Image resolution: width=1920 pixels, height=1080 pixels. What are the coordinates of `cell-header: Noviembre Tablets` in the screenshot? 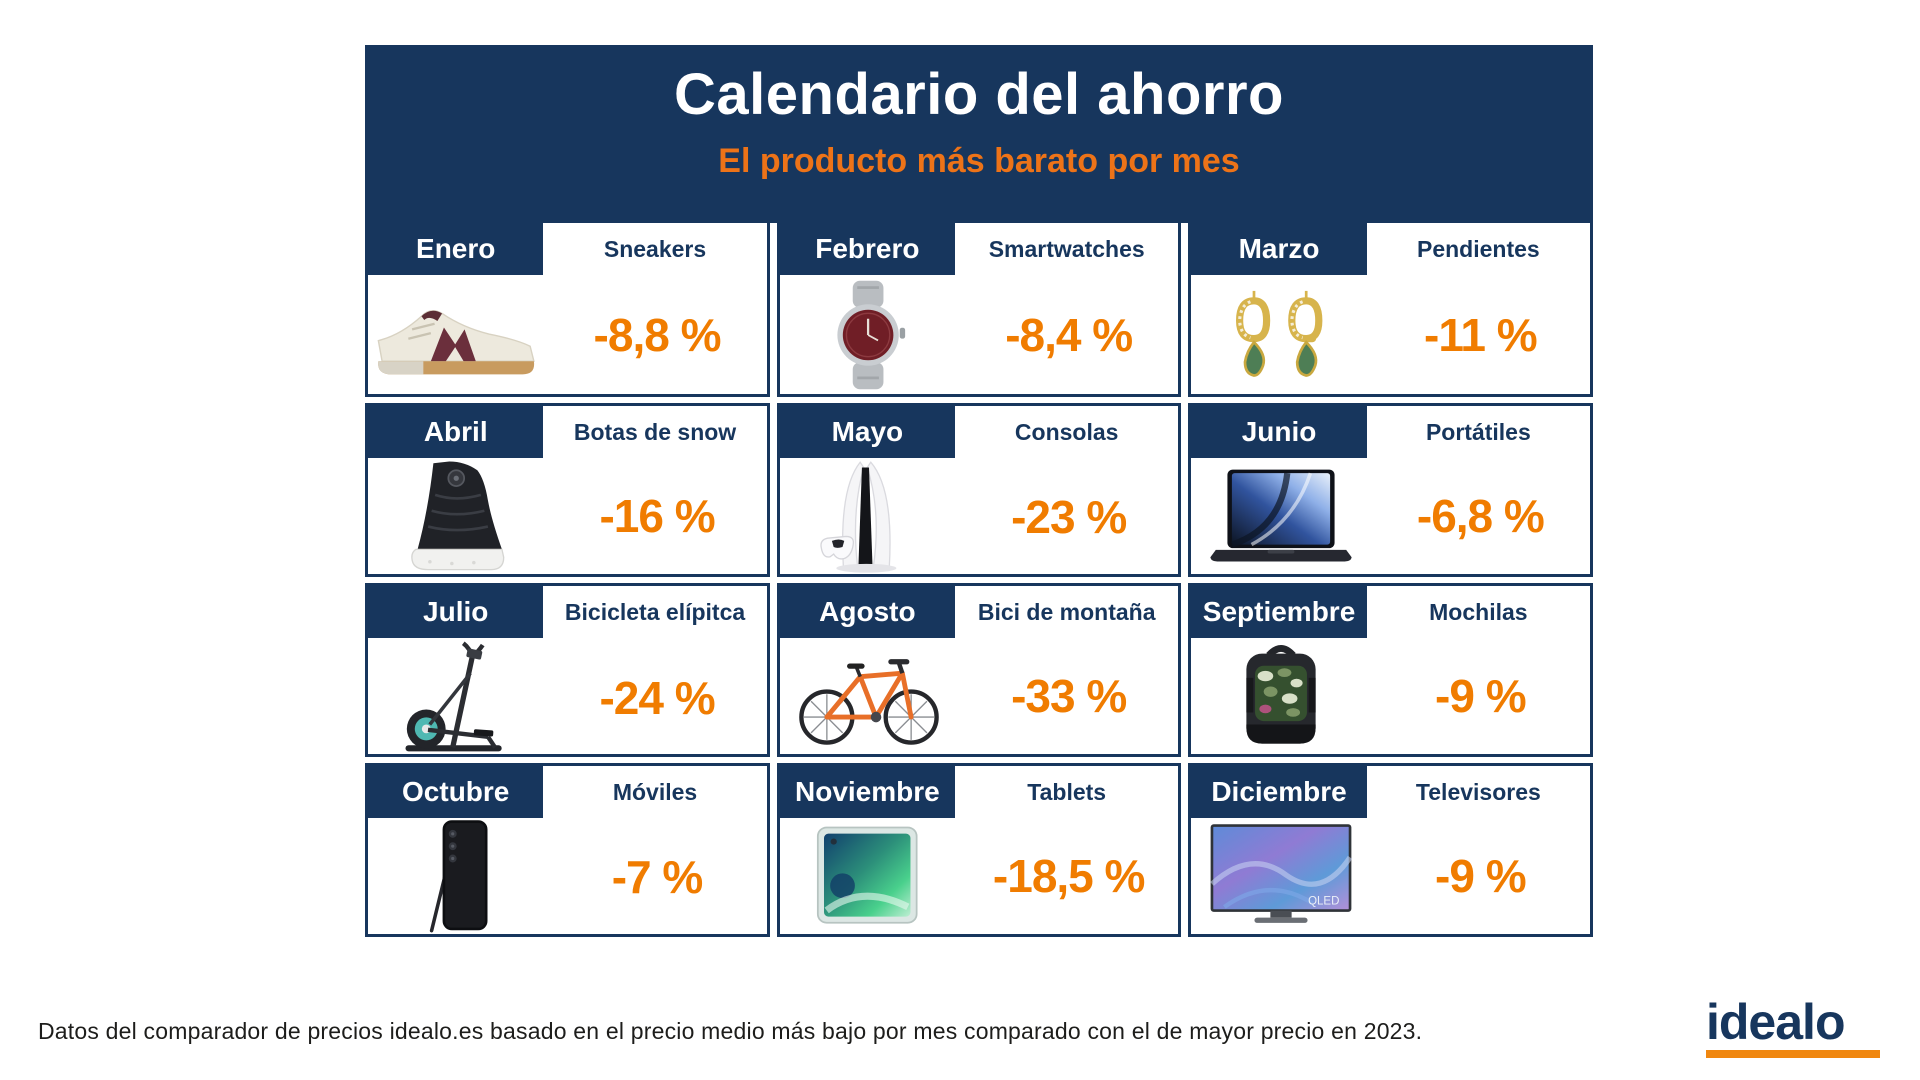 It's located at (979, 792).